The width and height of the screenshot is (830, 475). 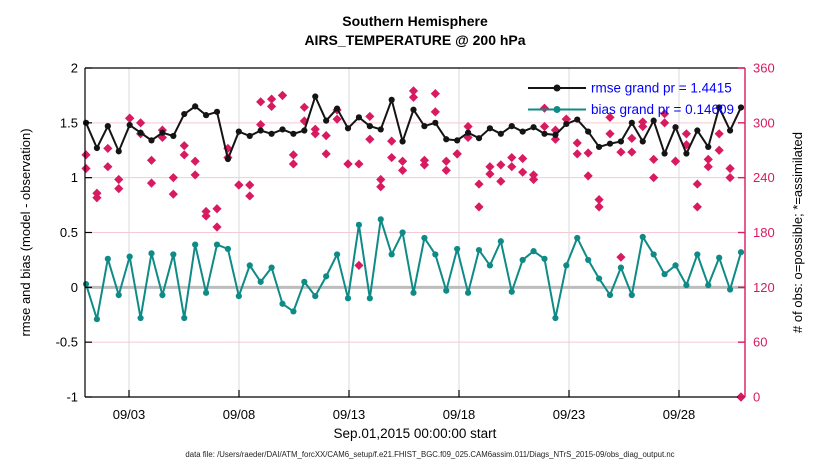 What do you see at coordinates (67, 342) in the screenshot?
I see `left-tick-label: -0.5` at bounding box center [67, 342].